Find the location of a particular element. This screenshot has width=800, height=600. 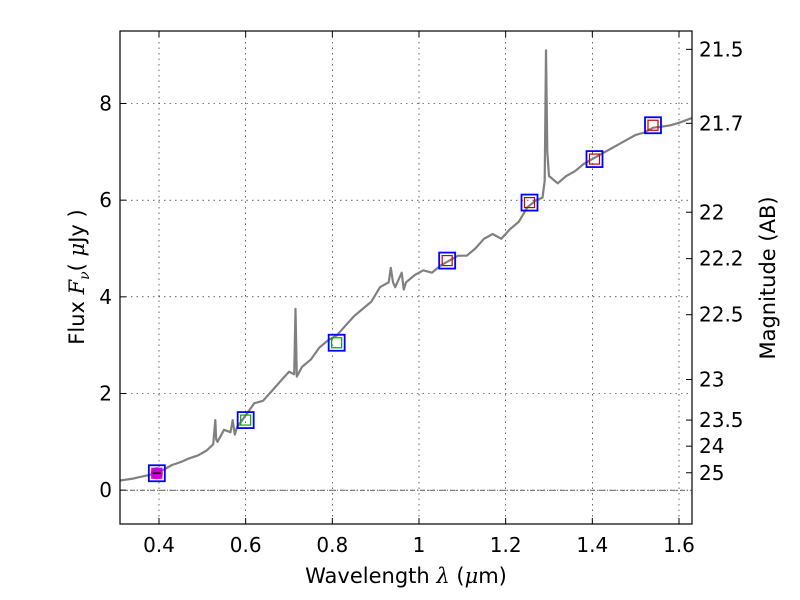

y-axis-ticks: 0 2 4 6 8 is located at coordinates (112, 297).